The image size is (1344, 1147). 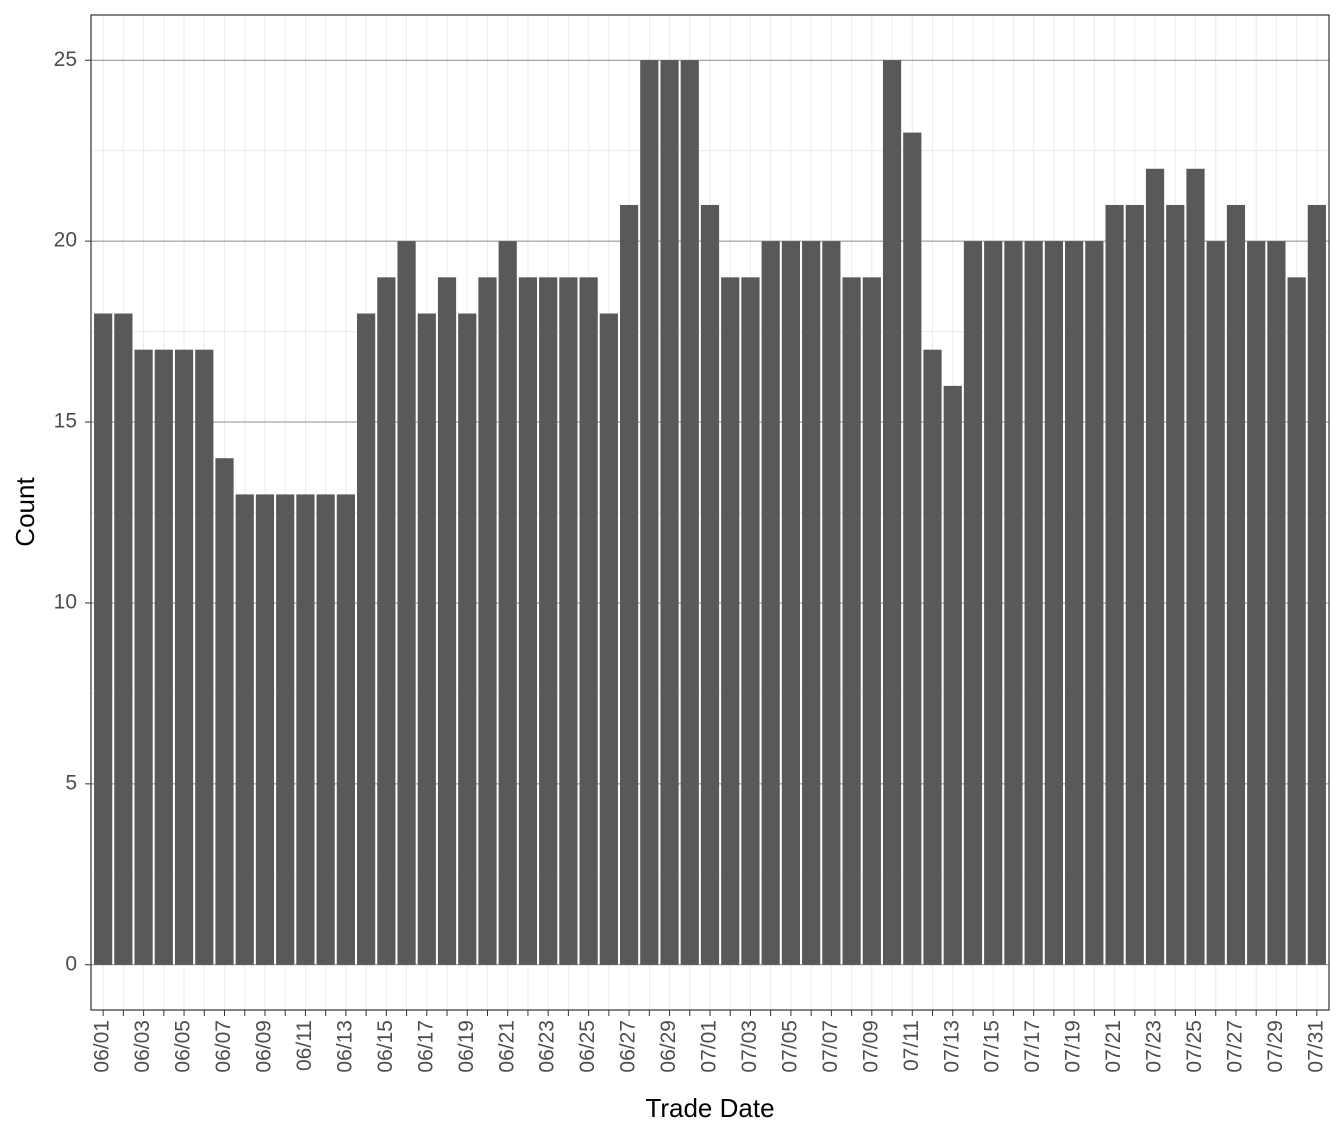 What do you see at coordinates (65, 602) in the screenshot?
I see `y-tick-label: 10` at bounding box center [65, 602].